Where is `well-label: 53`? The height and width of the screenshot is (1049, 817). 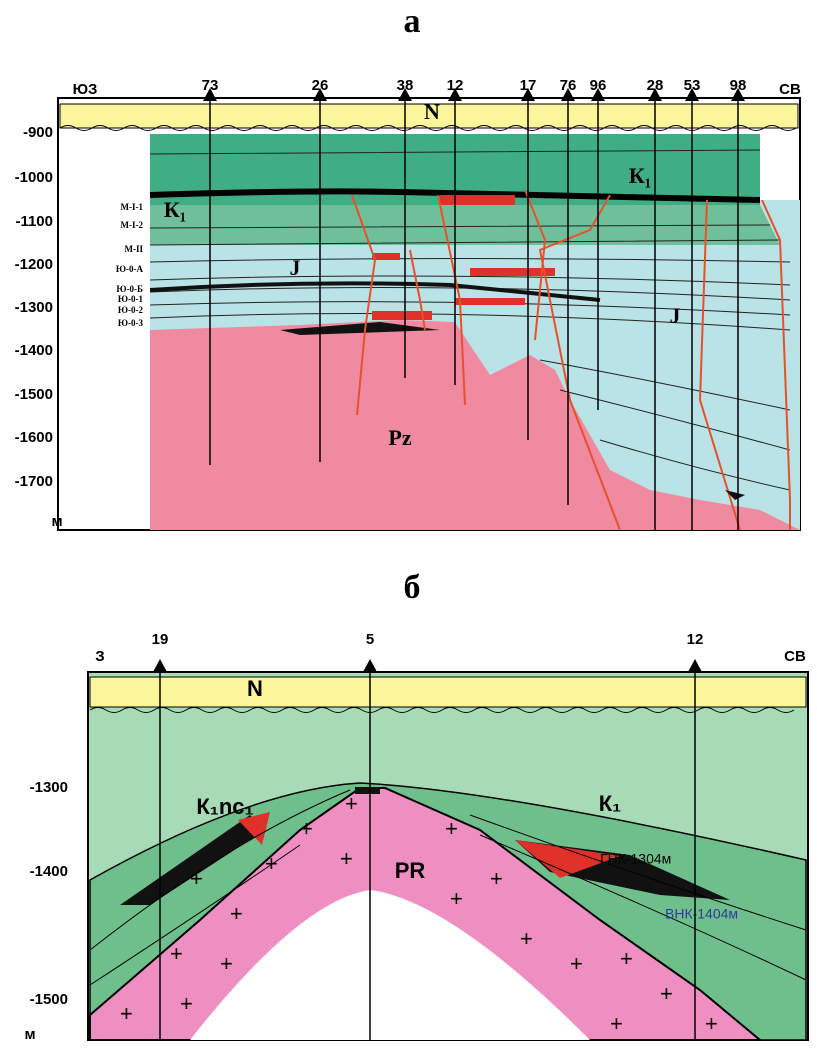 well-label: 53 is located at coordinates (692, 85).